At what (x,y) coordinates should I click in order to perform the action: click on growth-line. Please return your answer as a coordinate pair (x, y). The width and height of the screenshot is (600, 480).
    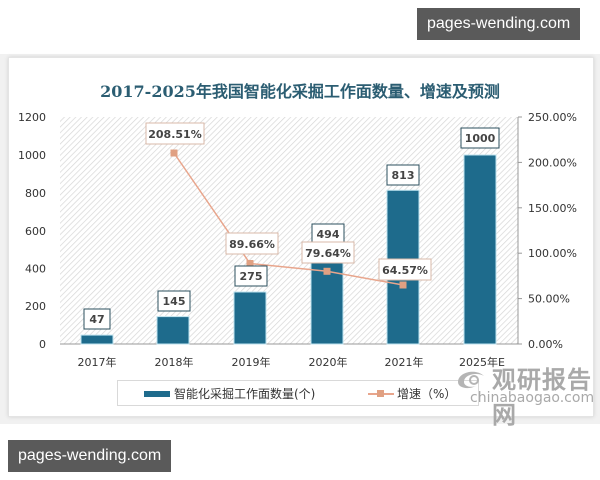
    Looking at the image, I should click on (288, 219).